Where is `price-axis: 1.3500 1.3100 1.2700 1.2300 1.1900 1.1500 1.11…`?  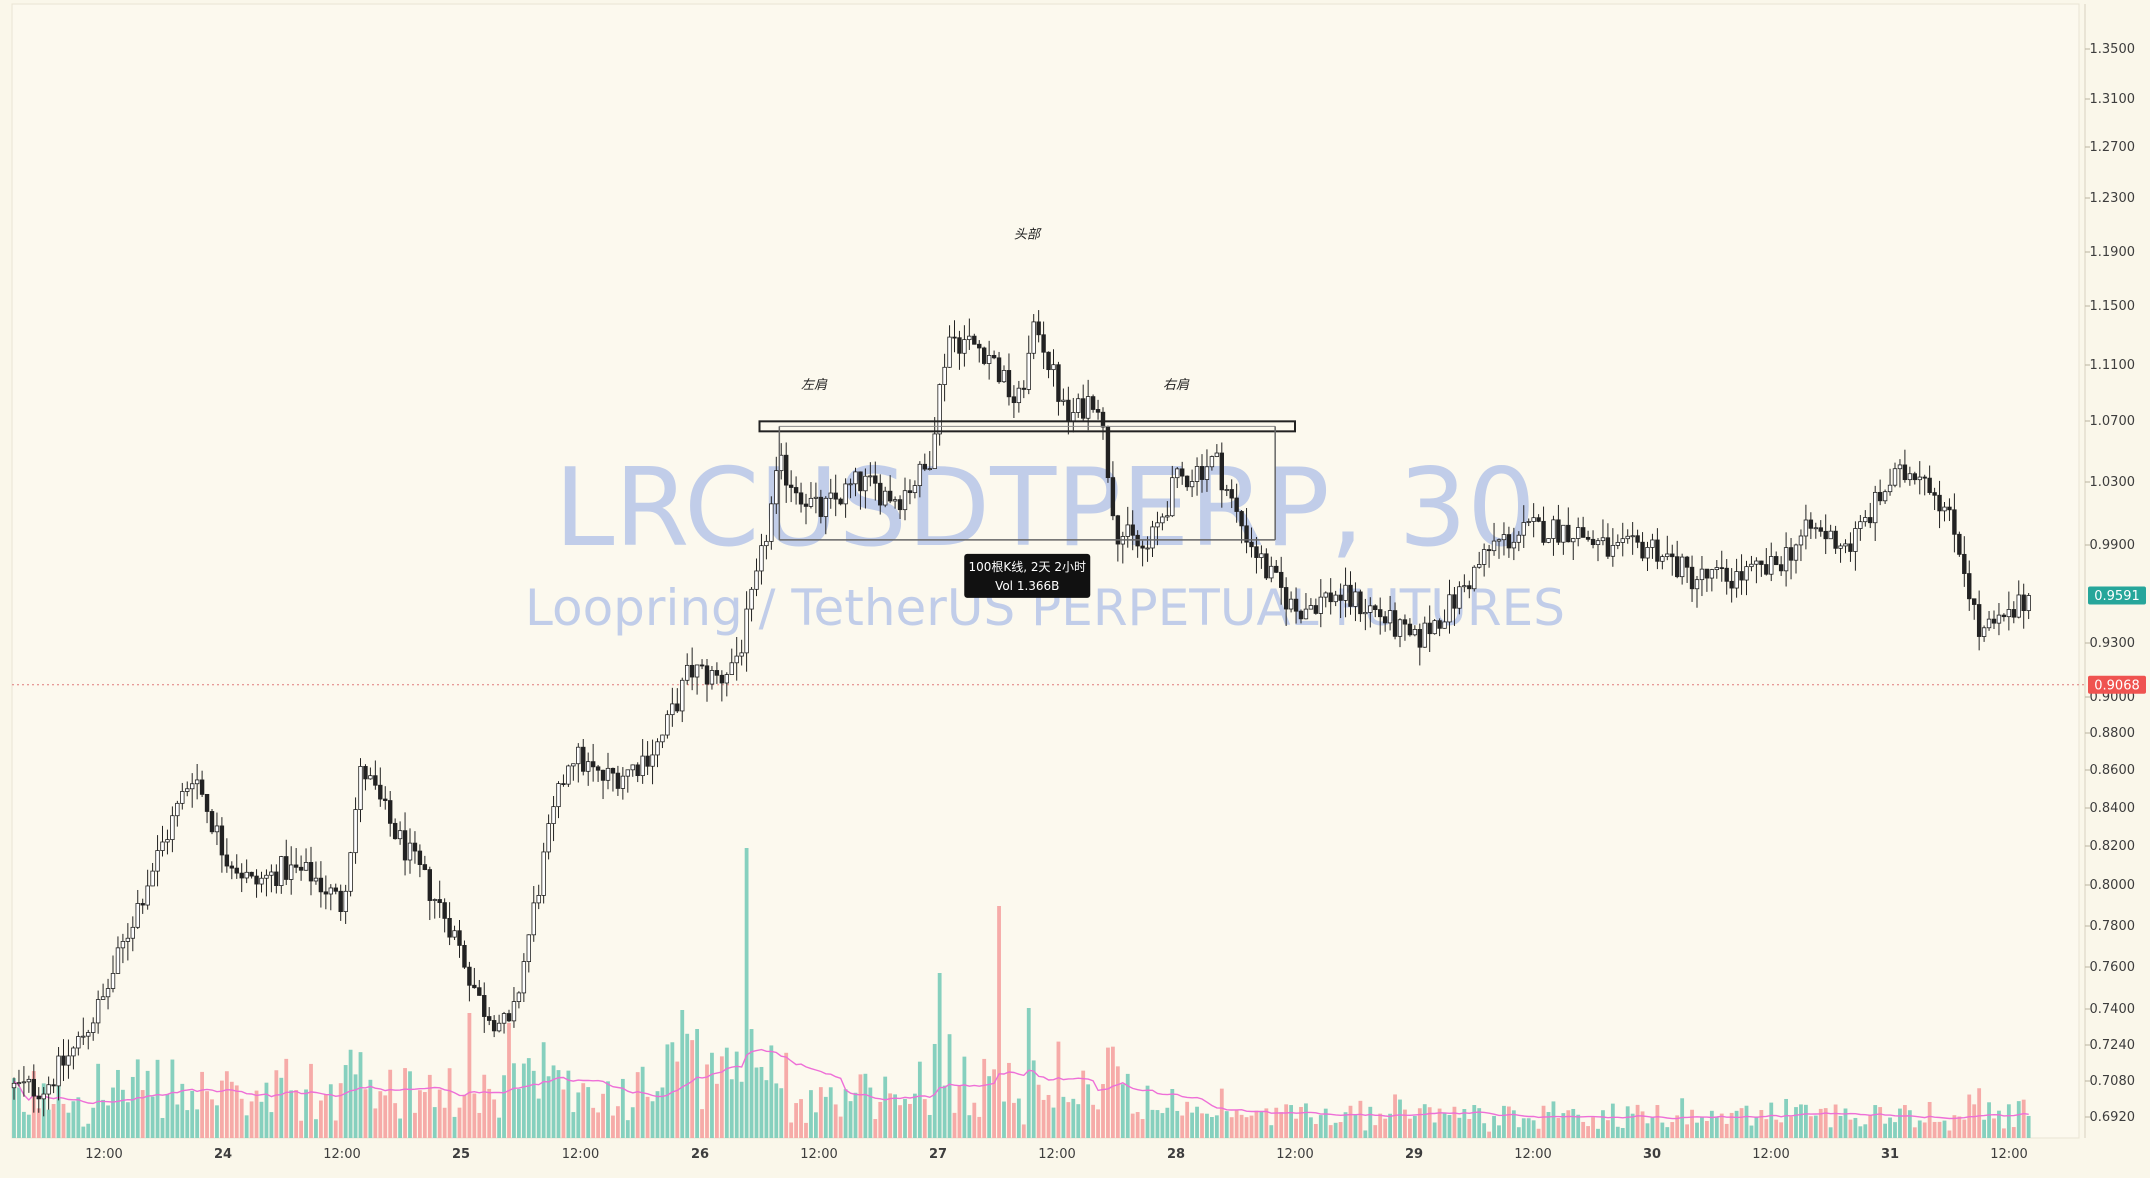 price-axis: 1.3500 1.3100 1.2700 1.2300 1.1900 1.1500 1.11… is located at coordinates (2110, 583).